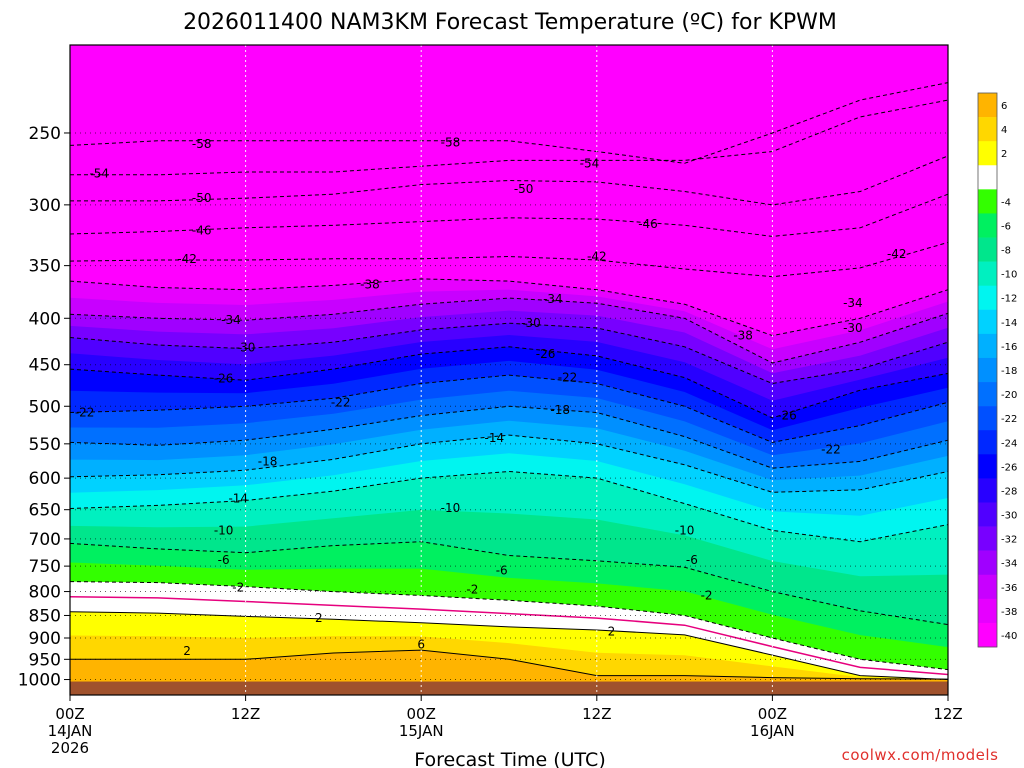  I want to click on x-tick-date: 16JAN, so click(772, 731).